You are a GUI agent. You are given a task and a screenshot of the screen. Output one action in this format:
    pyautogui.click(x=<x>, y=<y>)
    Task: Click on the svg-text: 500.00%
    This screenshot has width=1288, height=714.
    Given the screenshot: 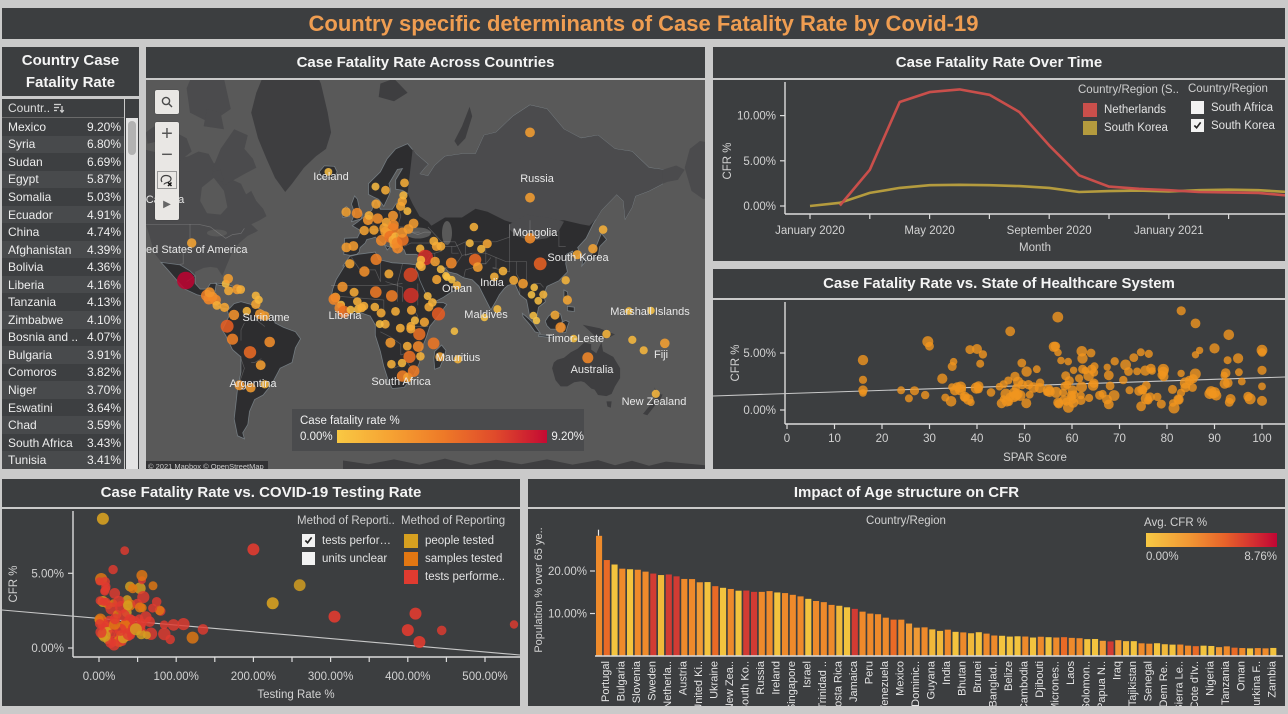 What is the action you would take?
    pyautogui.click(x=484, y=677)
    